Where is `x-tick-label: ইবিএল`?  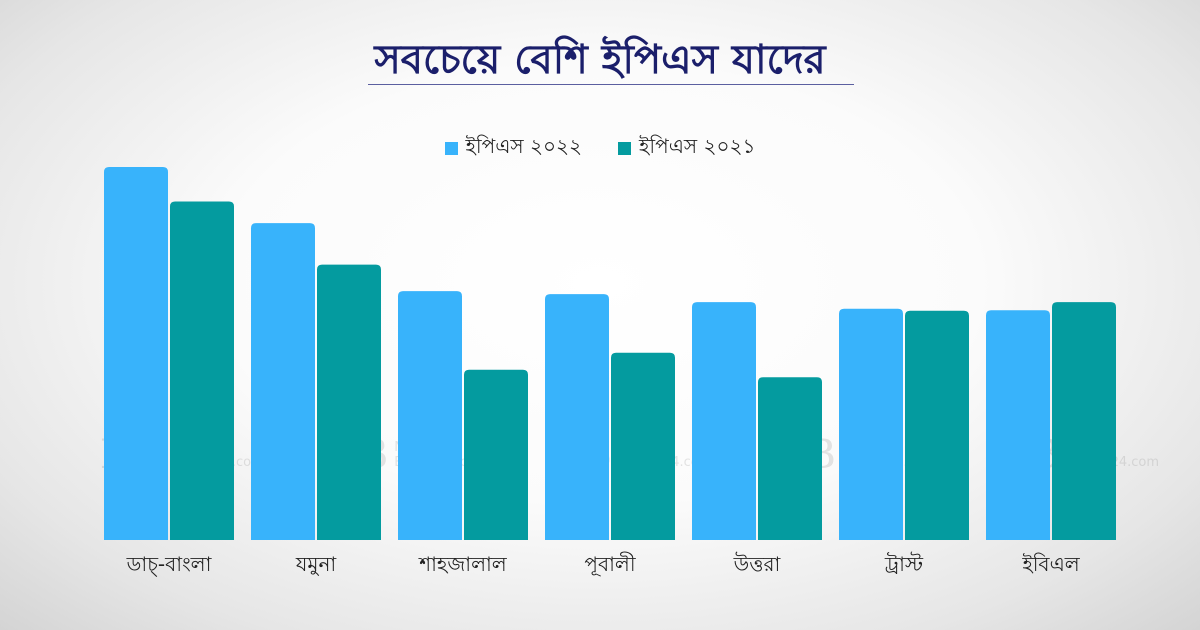
x-tick-label: ইবিএল is located at coordinates (1050, 564).